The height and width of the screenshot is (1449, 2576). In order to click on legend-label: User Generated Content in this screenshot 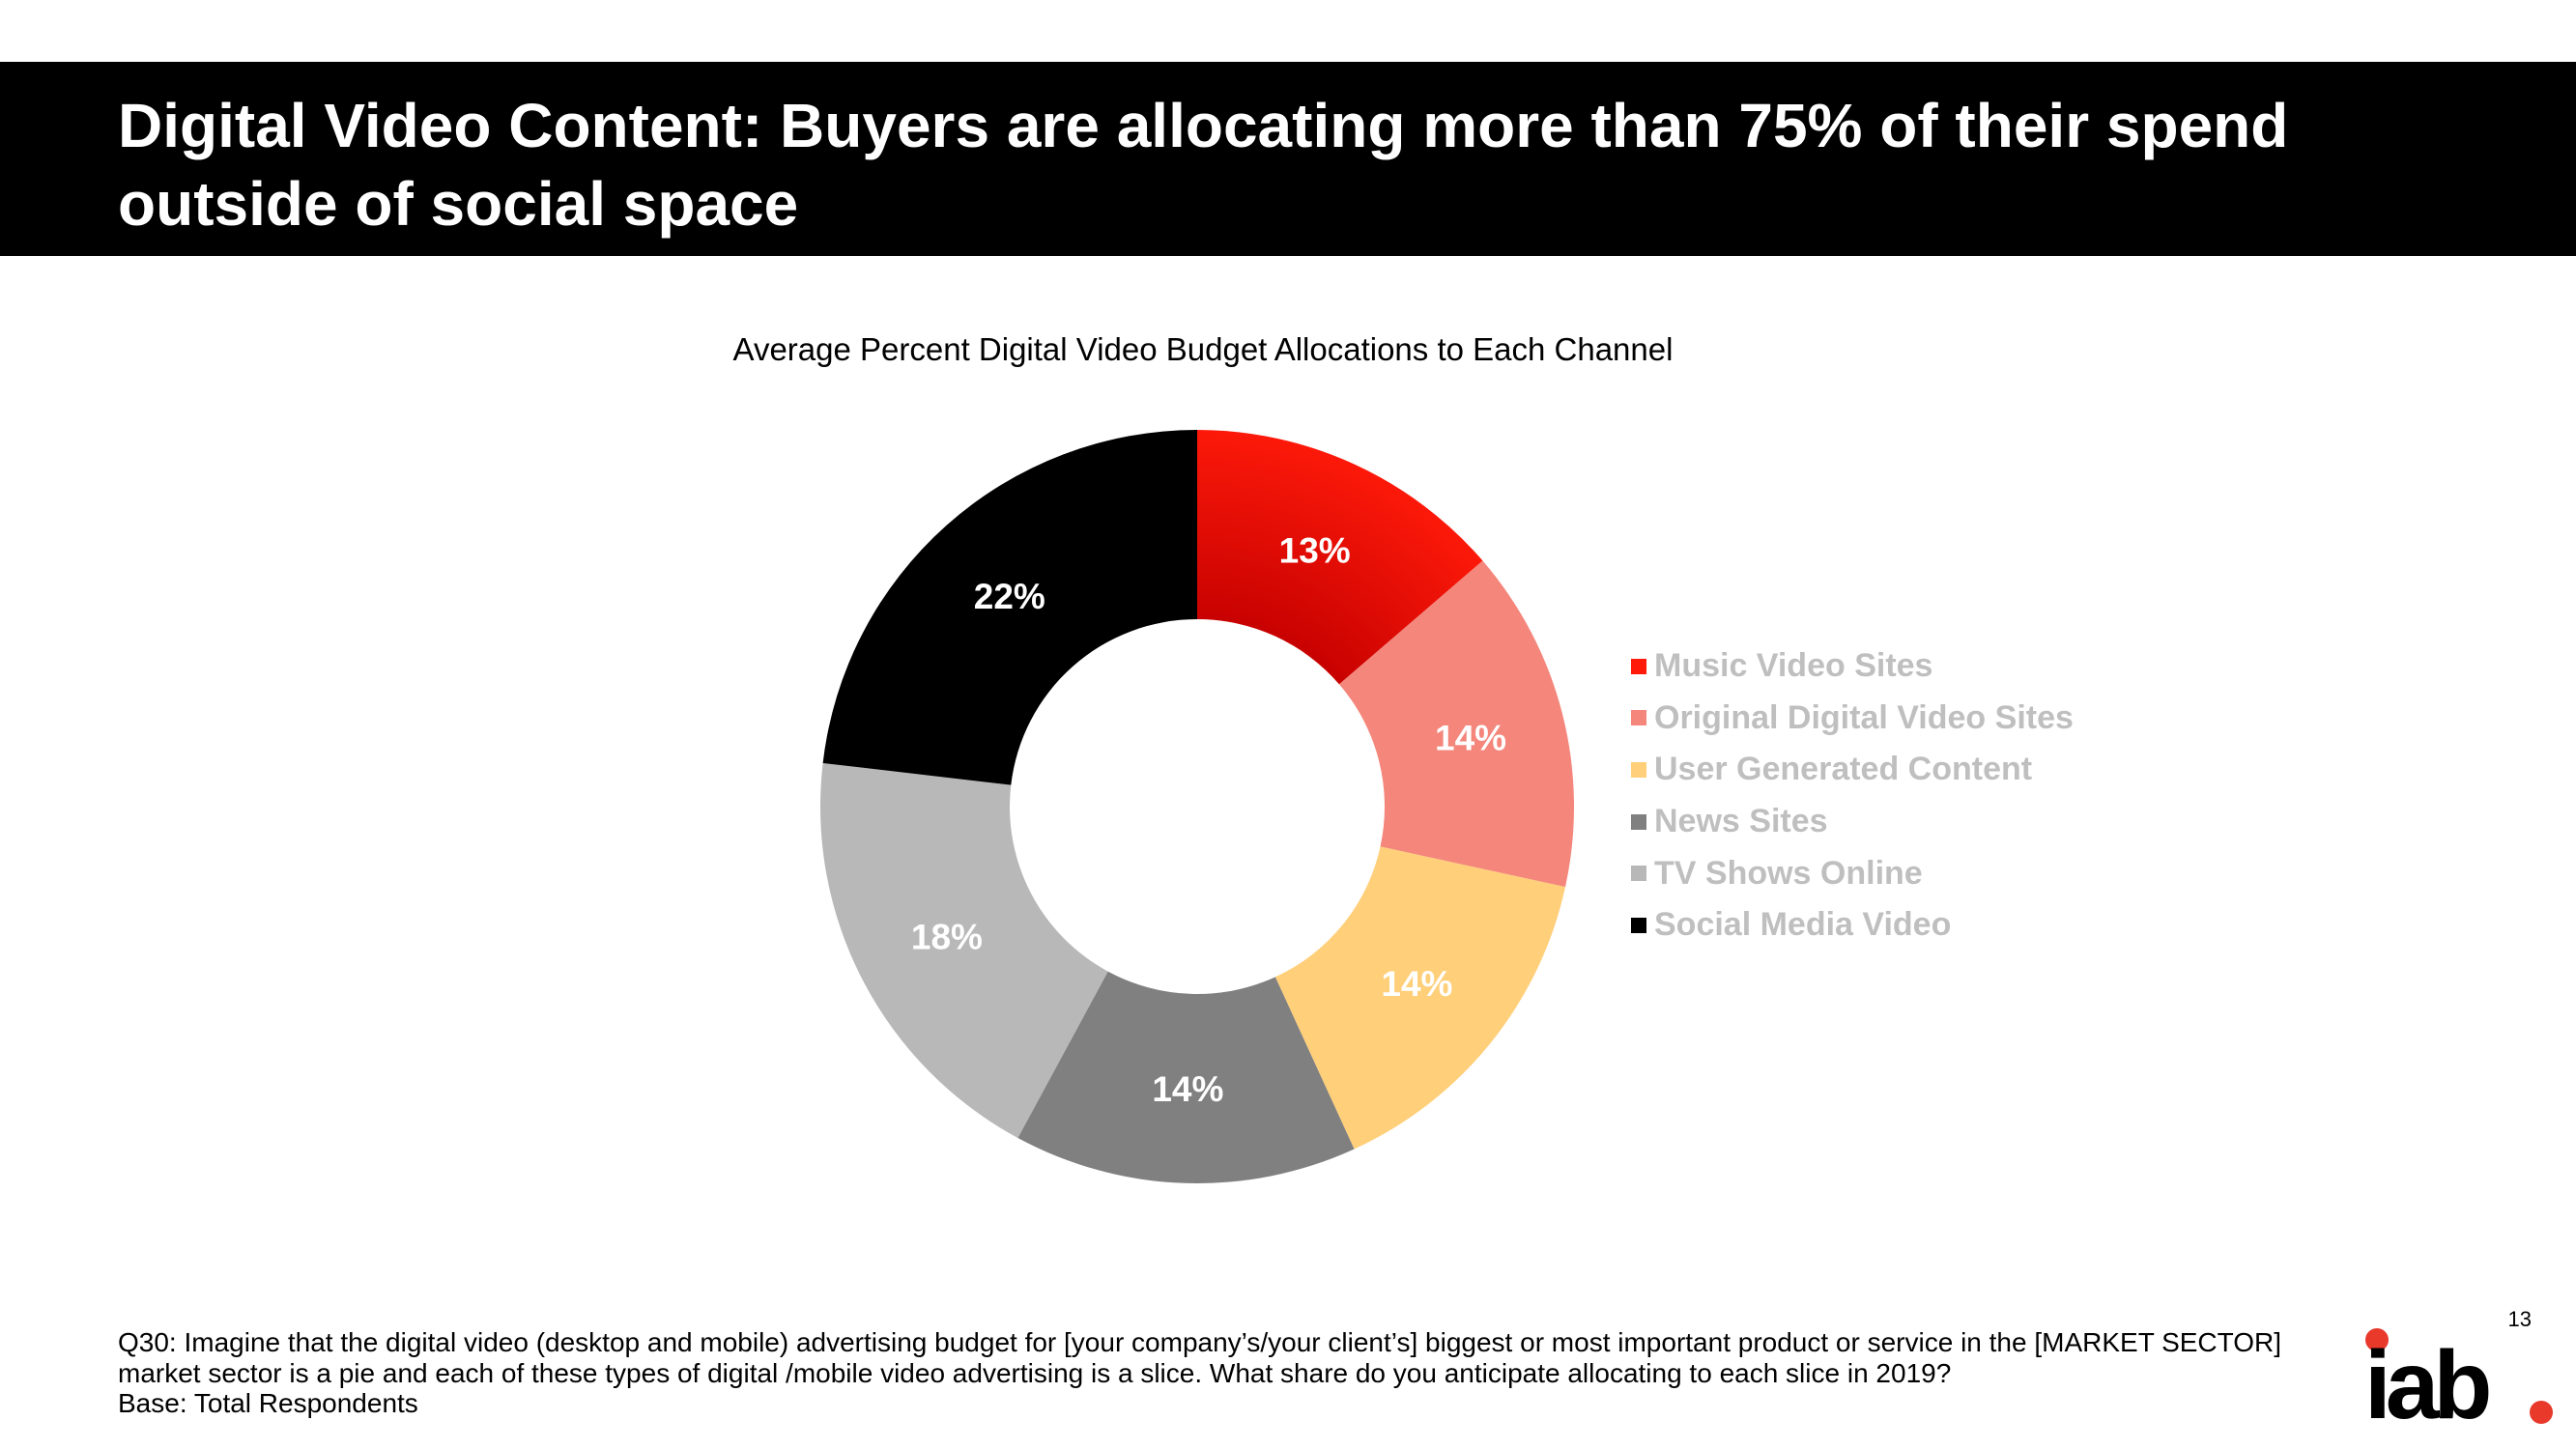, I will do `click(1844, 769)`.